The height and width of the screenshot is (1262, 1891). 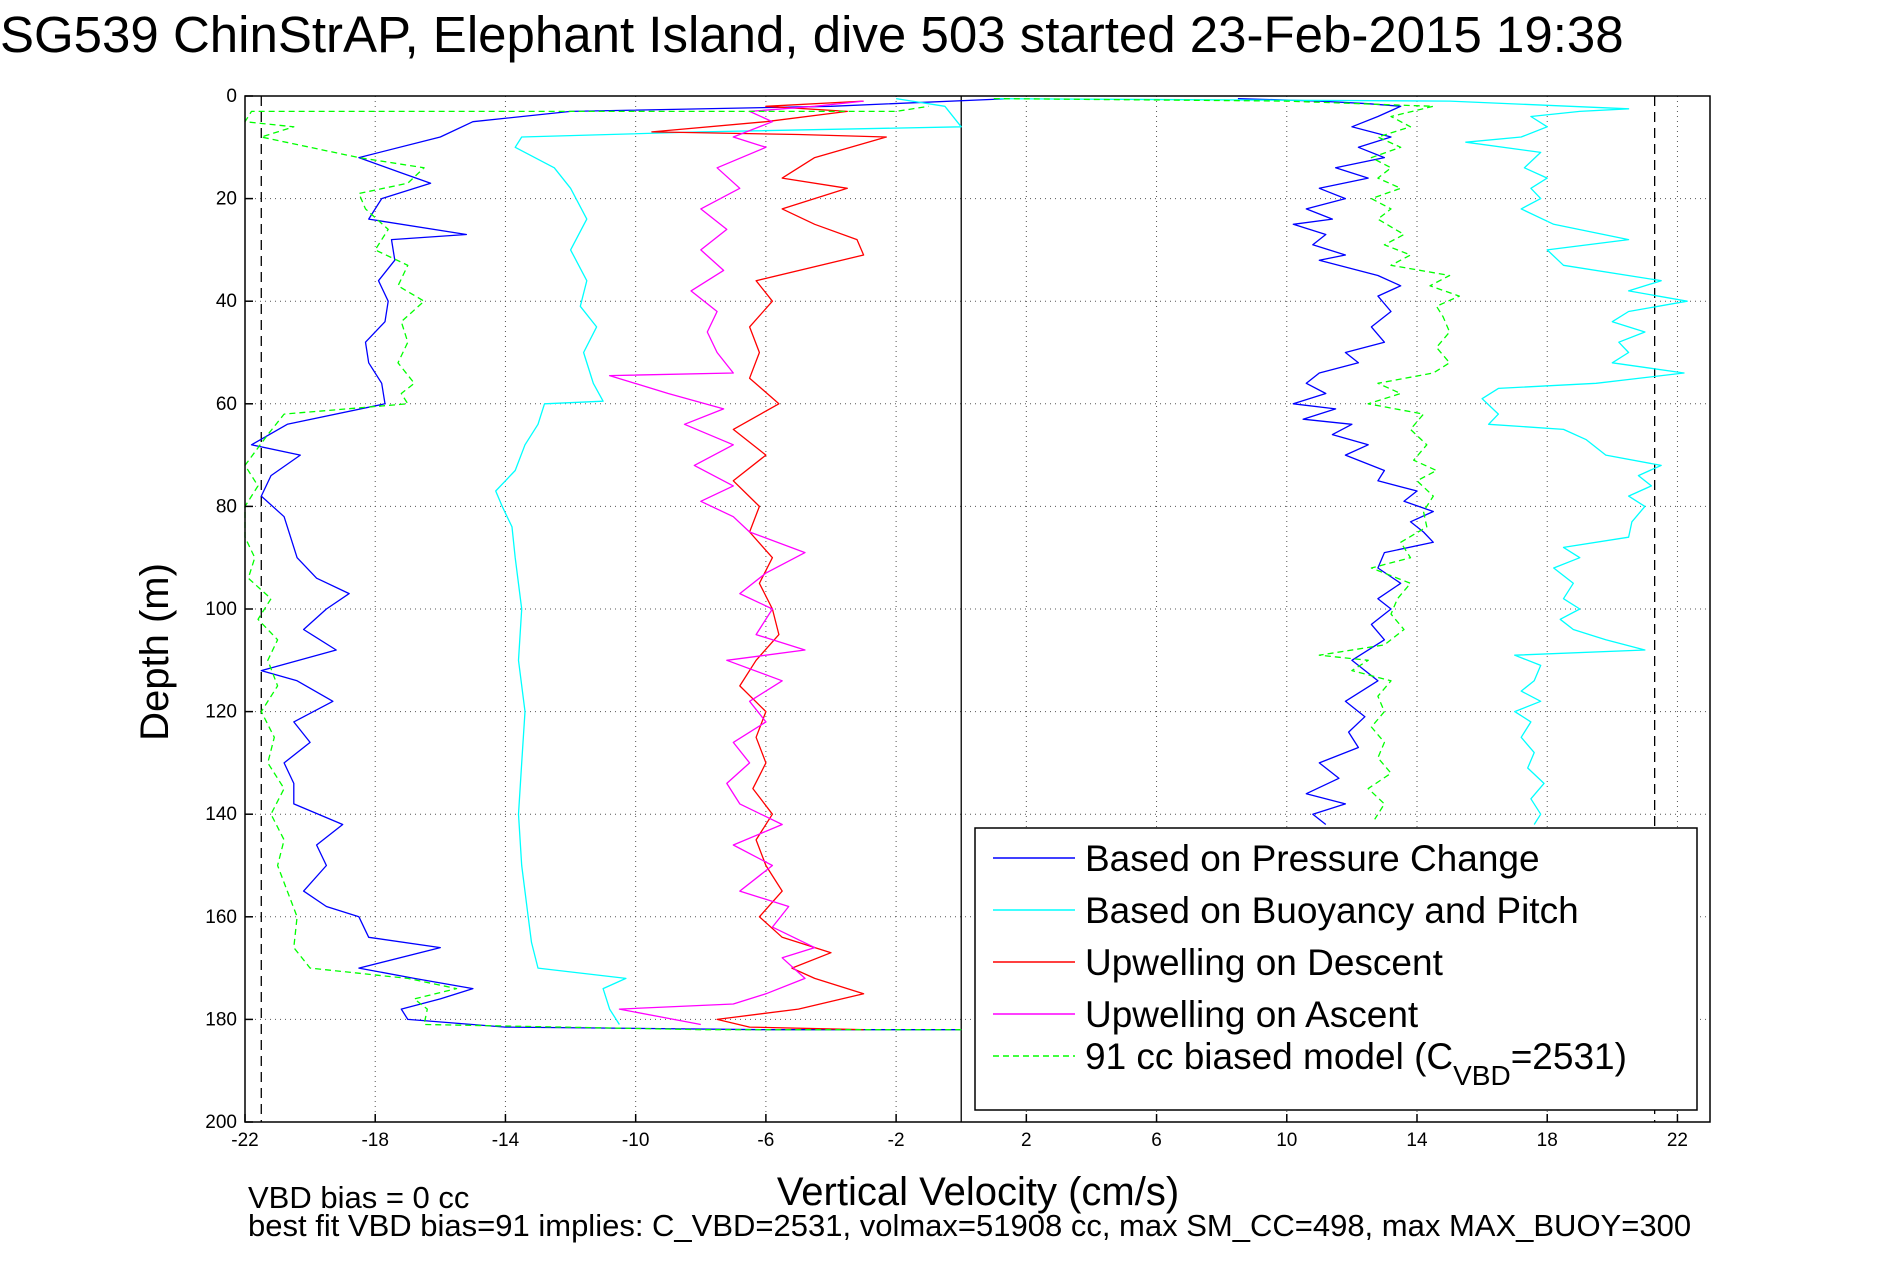 What do you see at coordinates (1026, 1140) in the screenshot?
I see `x-tick-label: 2` at bounding box center [1026, 1140].